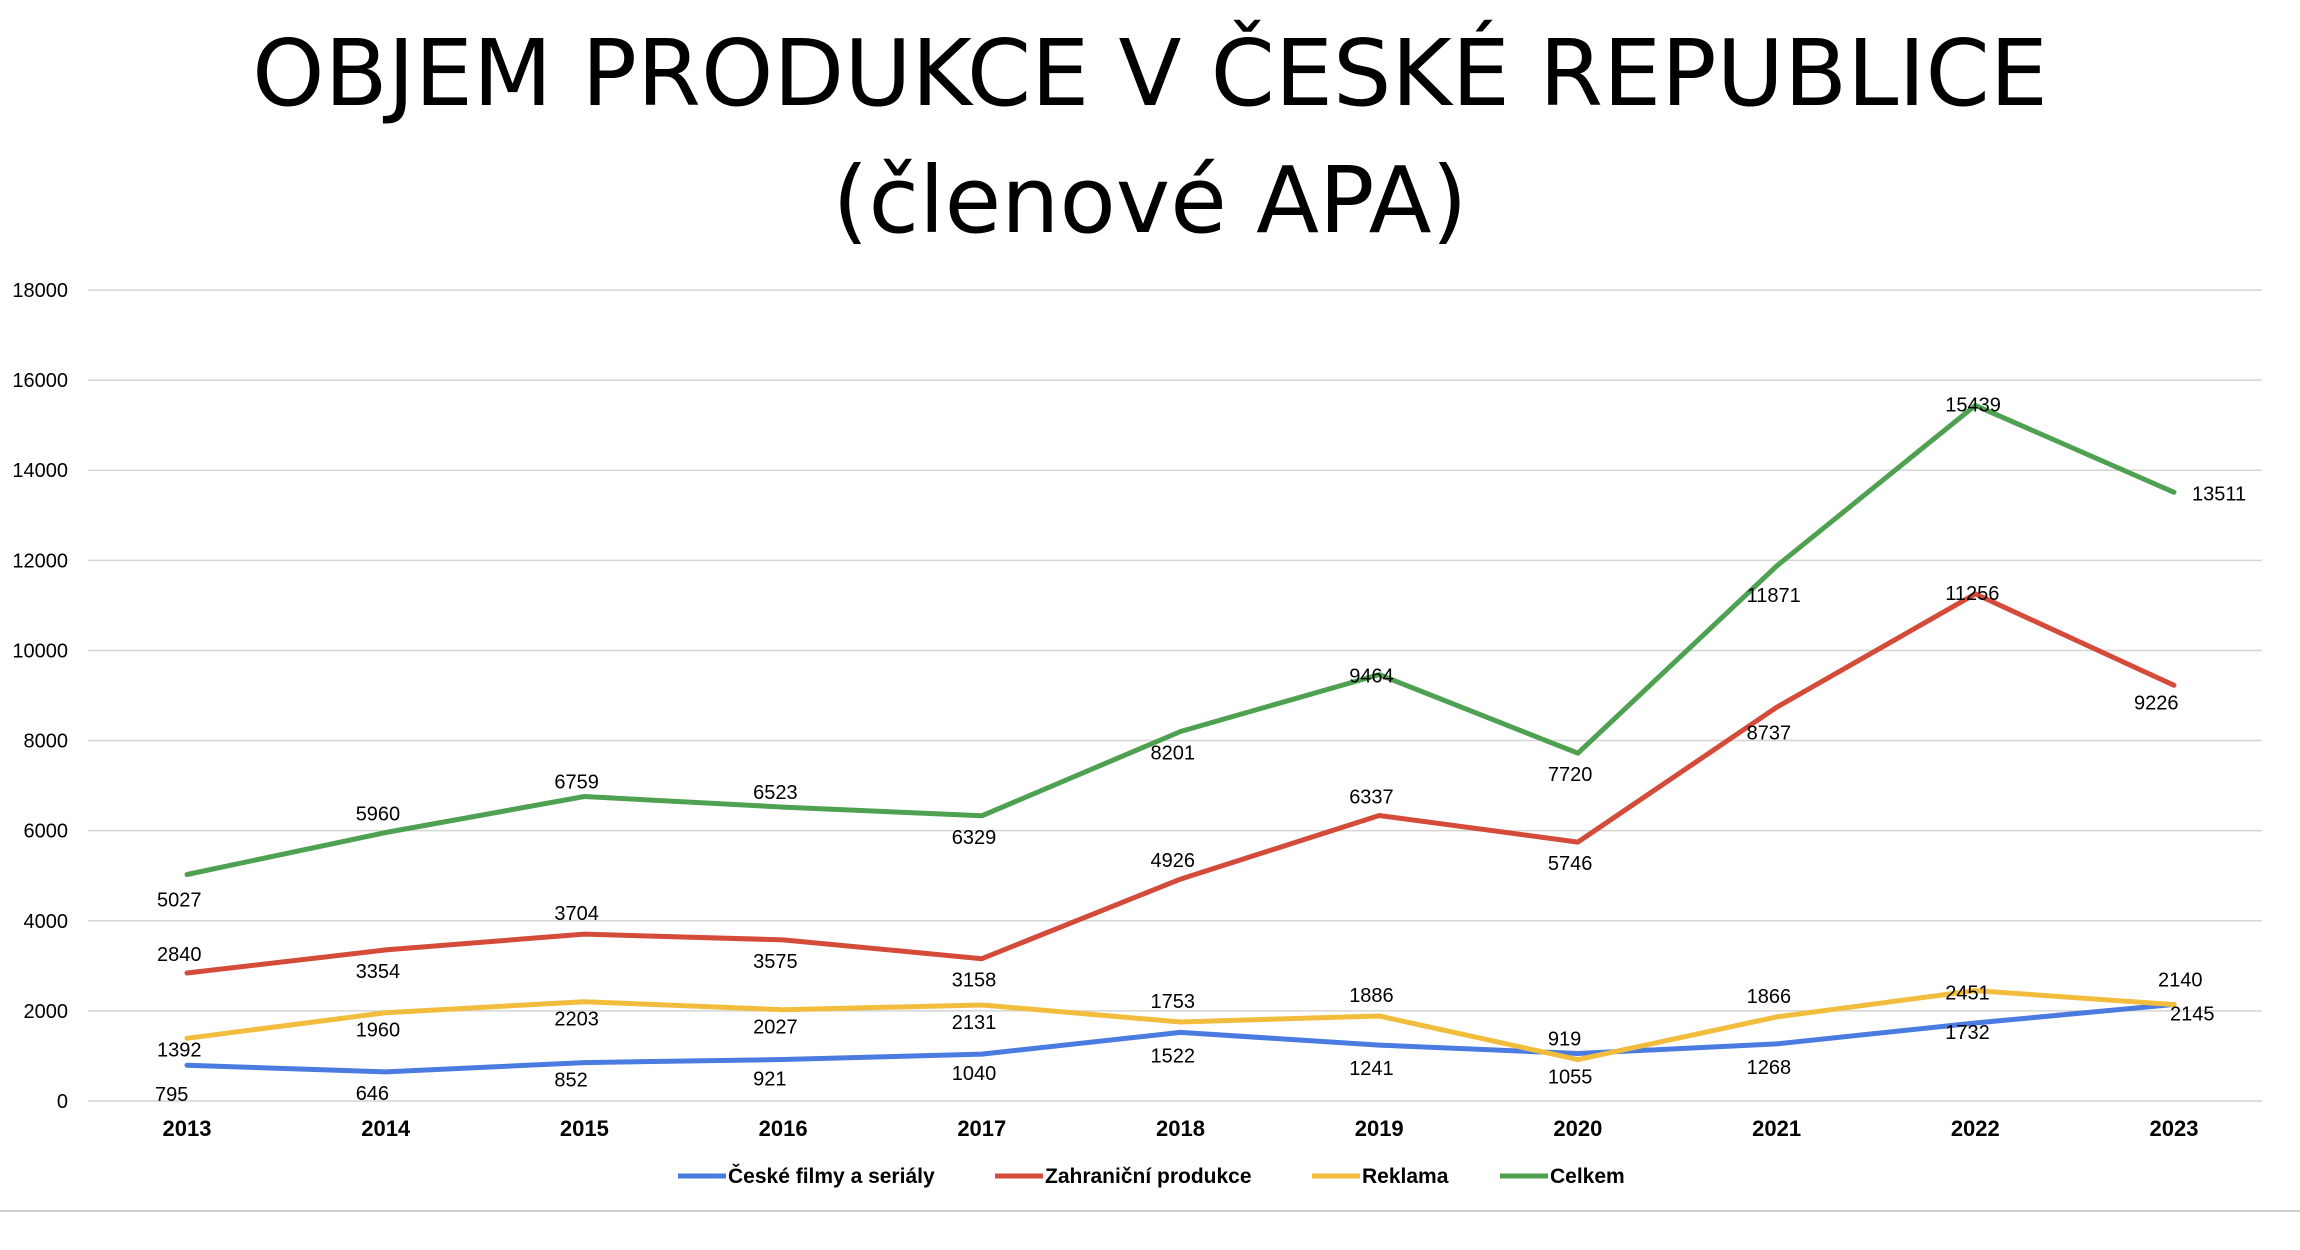 This screenshot has height=1250, width=2300. I want to click on x-tick-label: 2020, so click(1577, 1128).